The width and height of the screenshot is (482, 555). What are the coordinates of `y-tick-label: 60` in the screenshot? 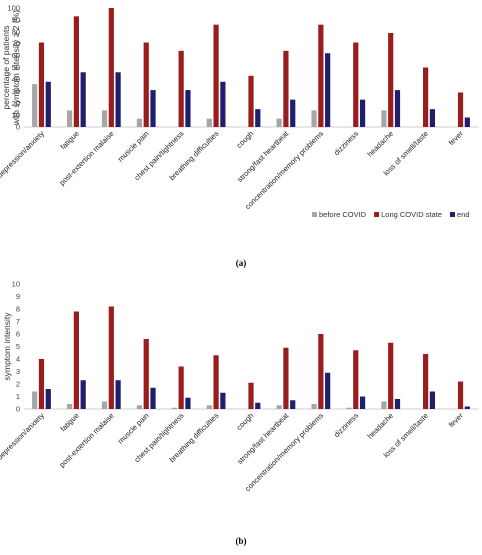 It's located at (16, 55).